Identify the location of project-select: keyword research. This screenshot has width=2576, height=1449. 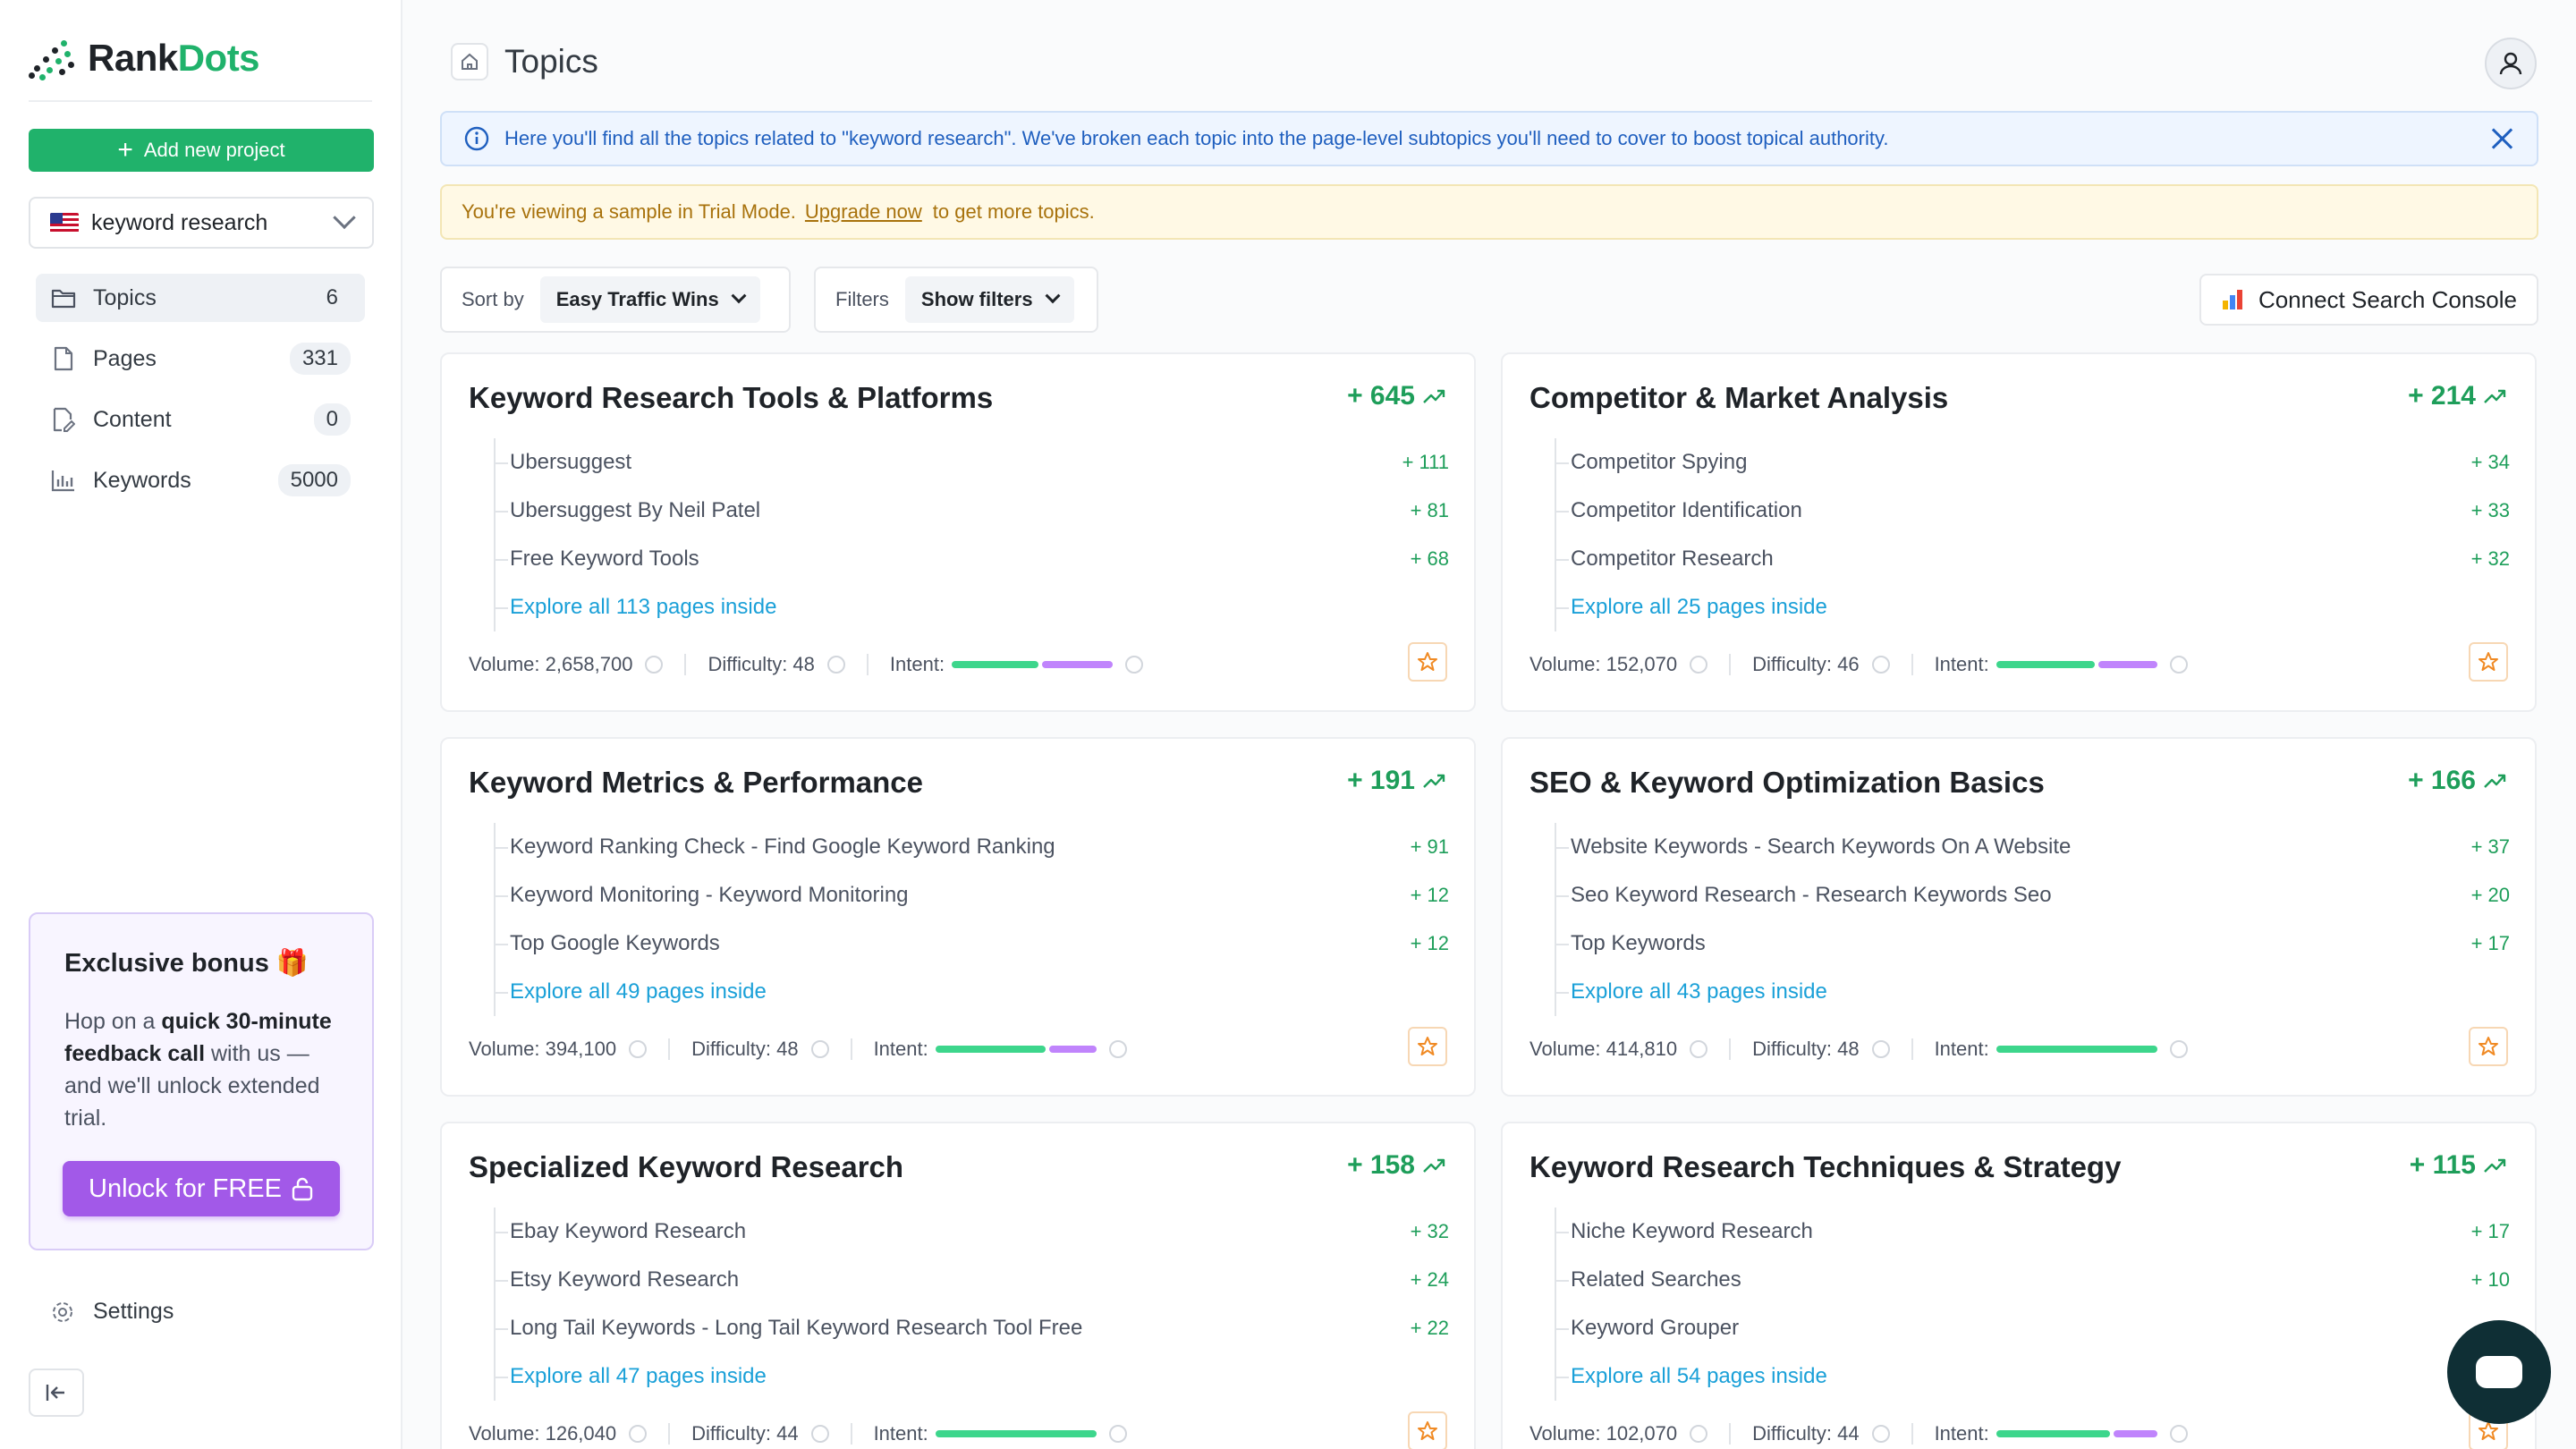
(201, 223).